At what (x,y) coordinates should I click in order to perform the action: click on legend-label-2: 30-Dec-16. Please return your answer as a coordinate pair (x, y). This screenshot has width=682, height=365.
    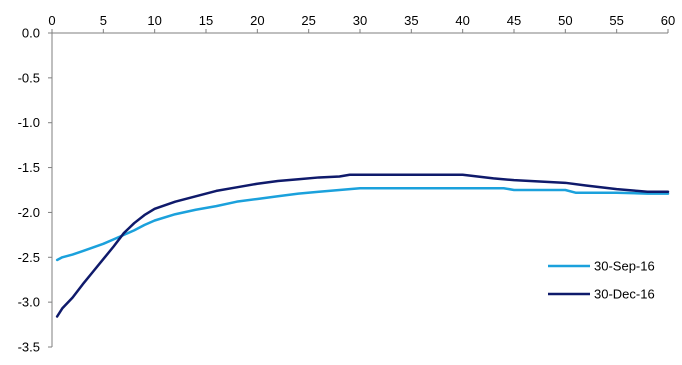
    Looking at the image, I should click on (624, 294).